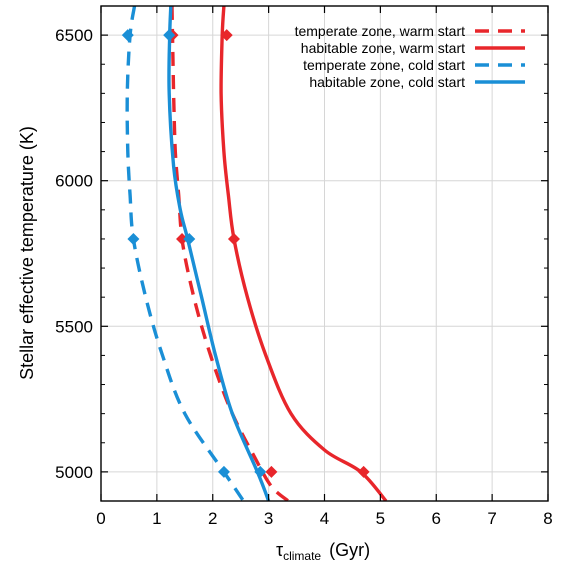 This screenshot has height=569, width=563. Describe the element at coordinates (212, 518) in the screenshot. I see `x-tick-label: 2` at that location.